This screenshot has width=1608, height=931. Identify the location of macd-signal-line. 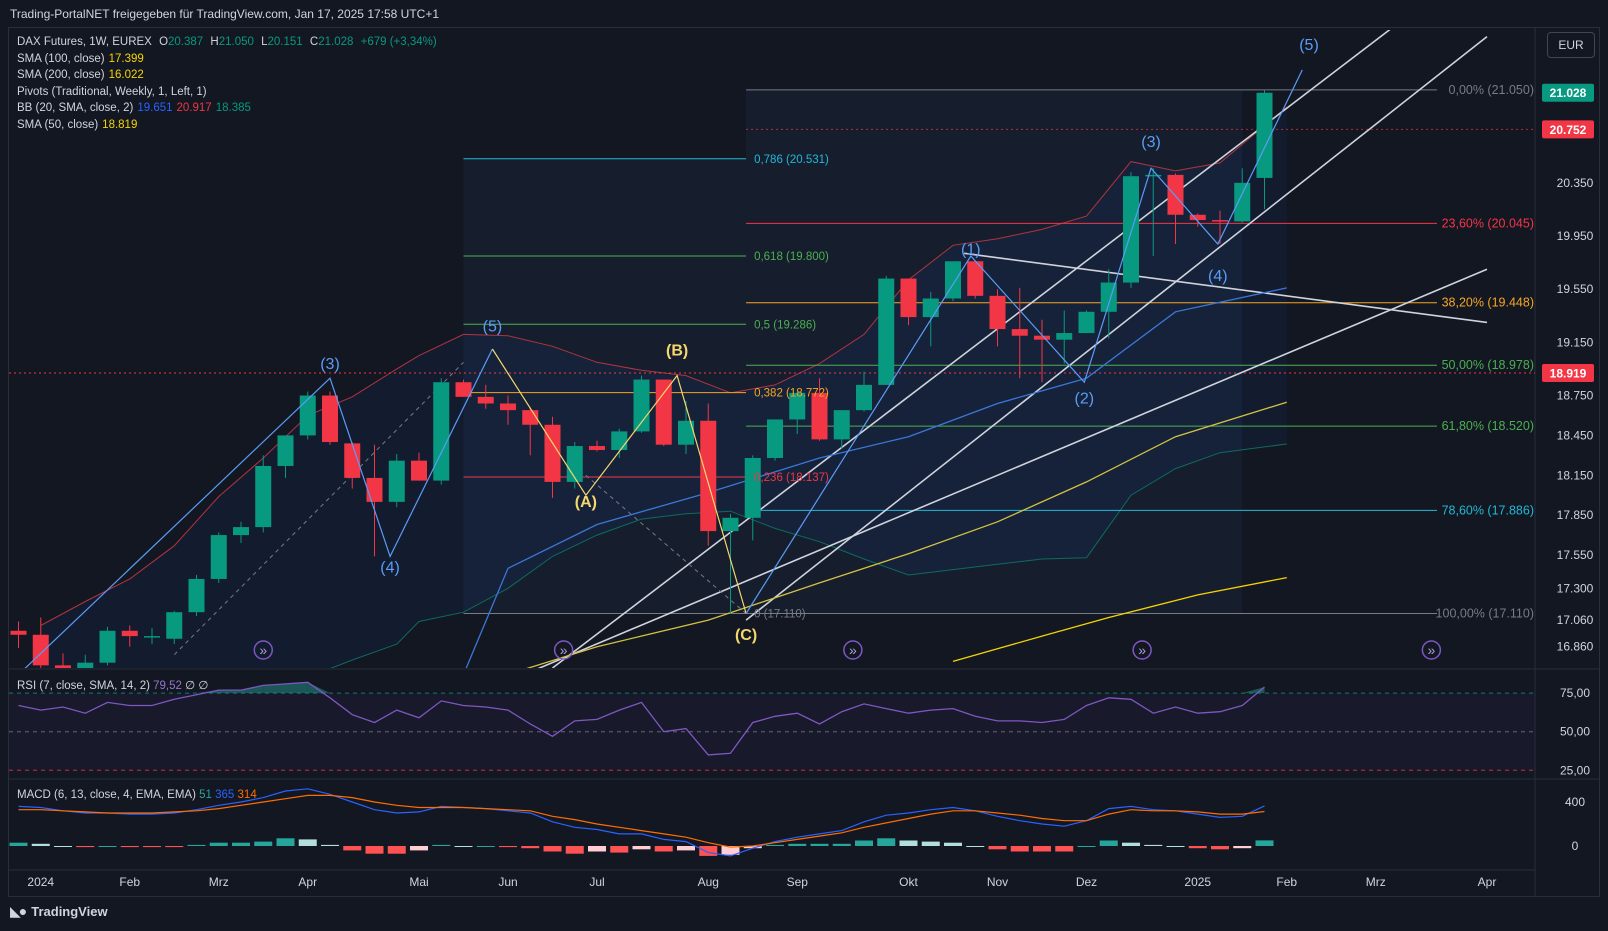
(641, 821).